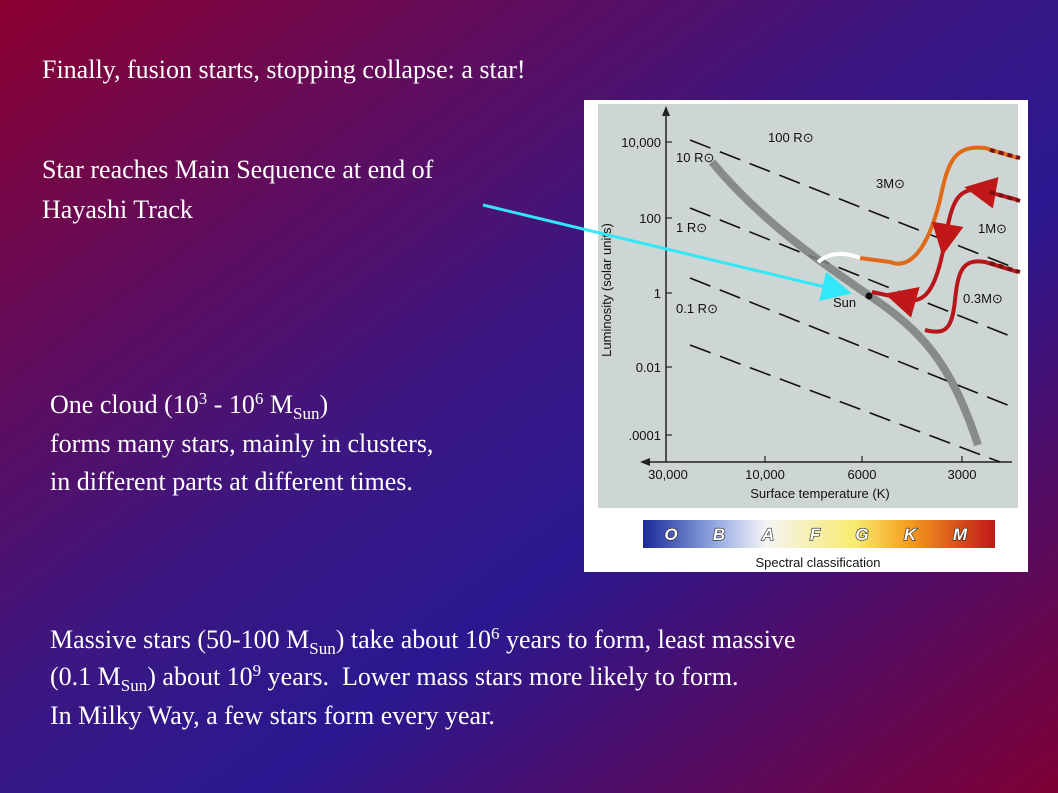  Describe the element at coordinates (238, 169) in the screenshot. I see `note-line: Star reaches Main Sequence at end of` at that location.